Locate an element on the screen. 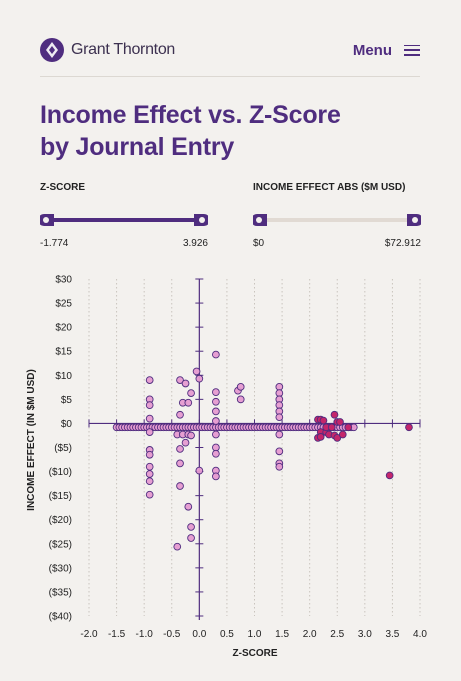 This screenshot has width=461, height=681. zscore-slider: Z-SCORE -1.774 3.926 is located at coordinates (124, 215).